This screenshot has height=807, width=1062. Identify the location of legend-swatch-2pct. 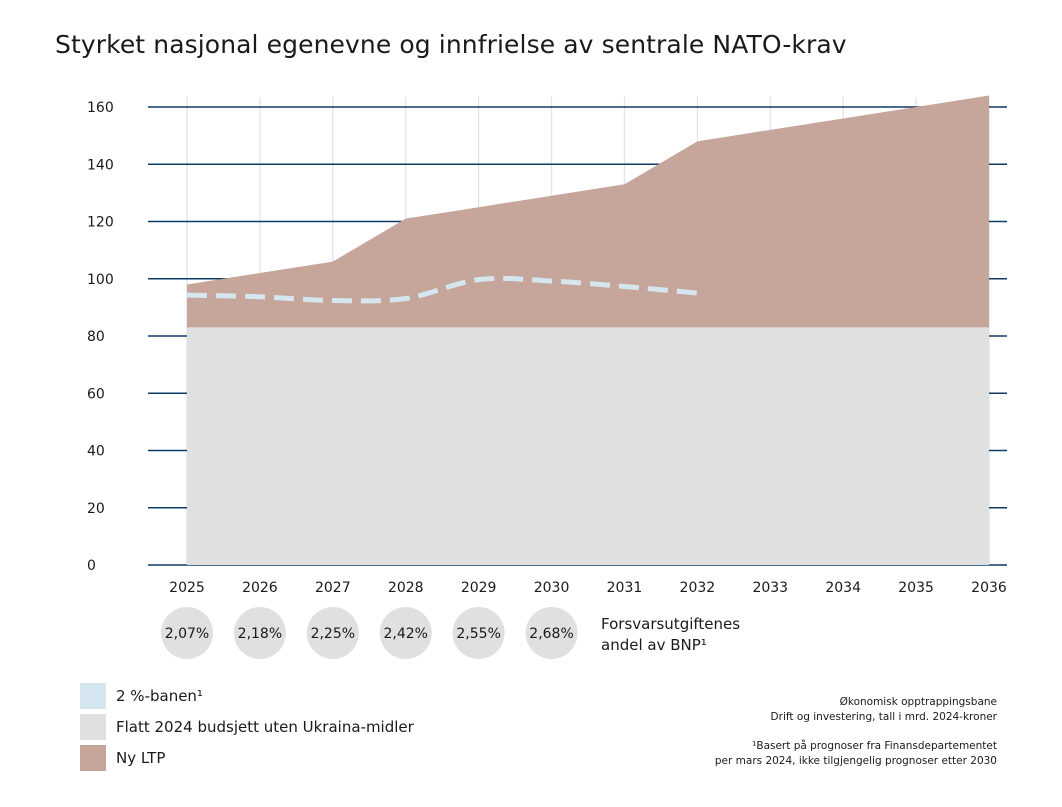
(93, 695).